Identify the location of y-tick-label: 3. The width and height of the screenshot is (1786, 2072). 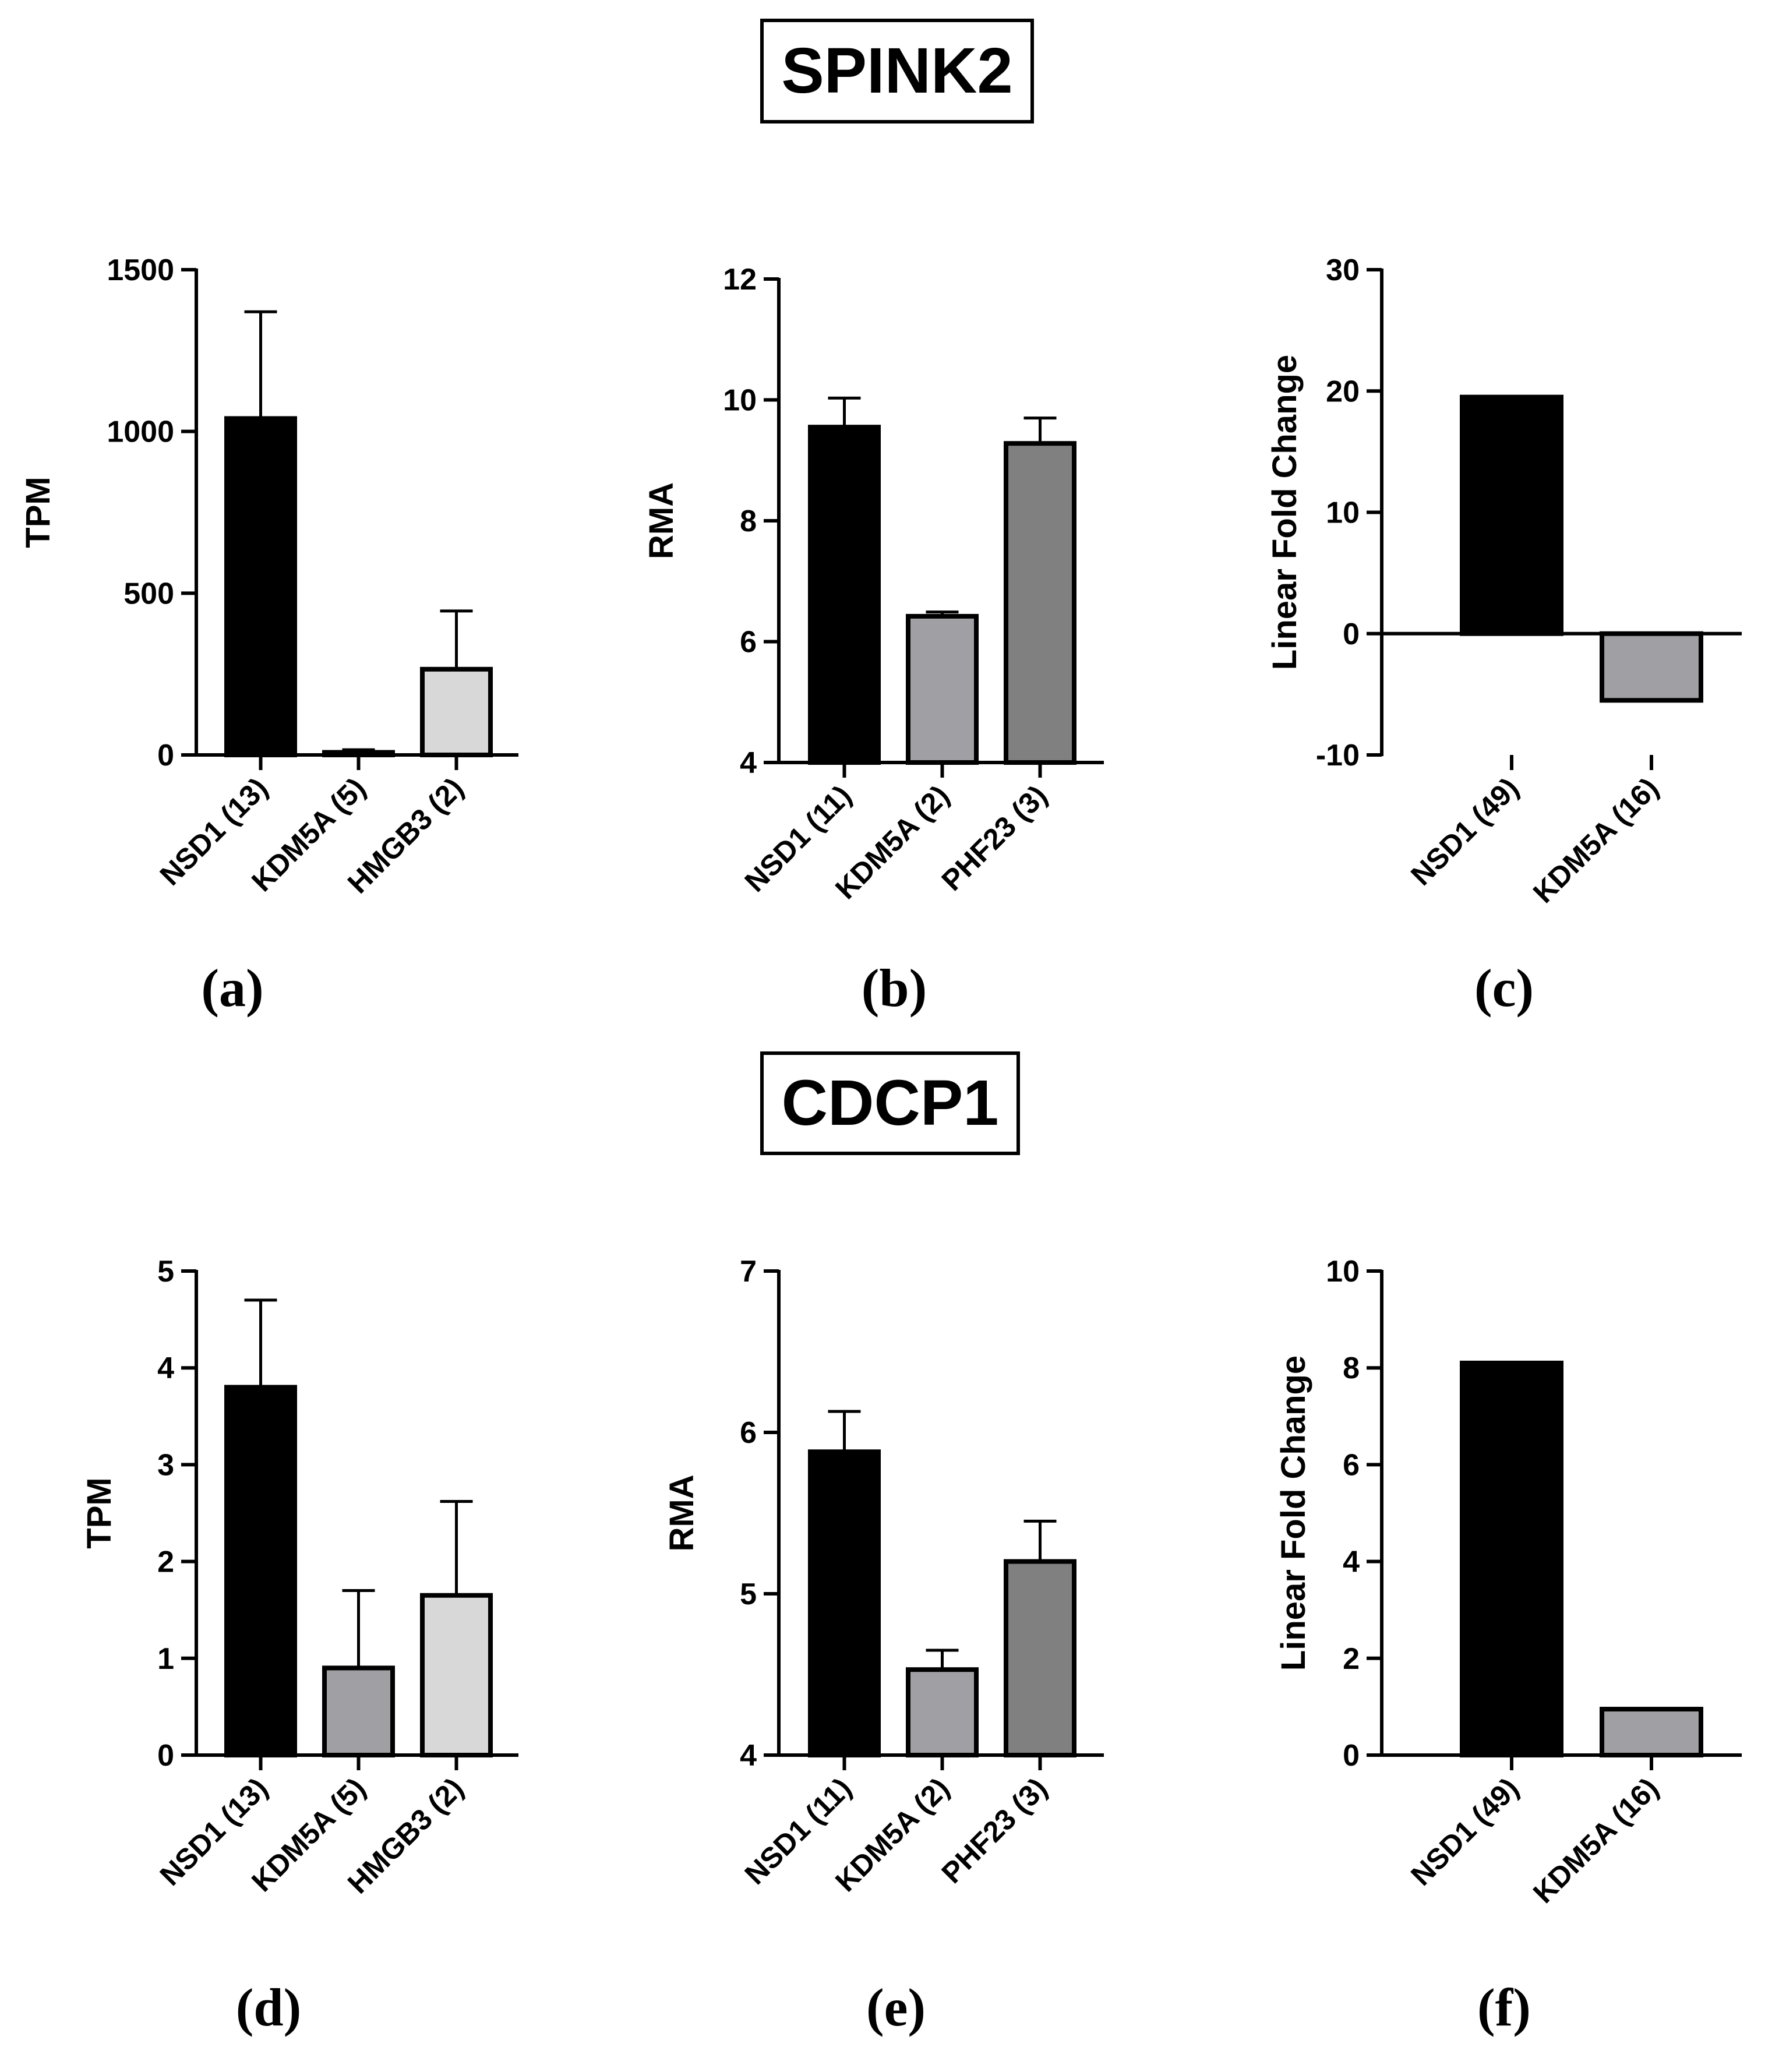
(166, 1465).